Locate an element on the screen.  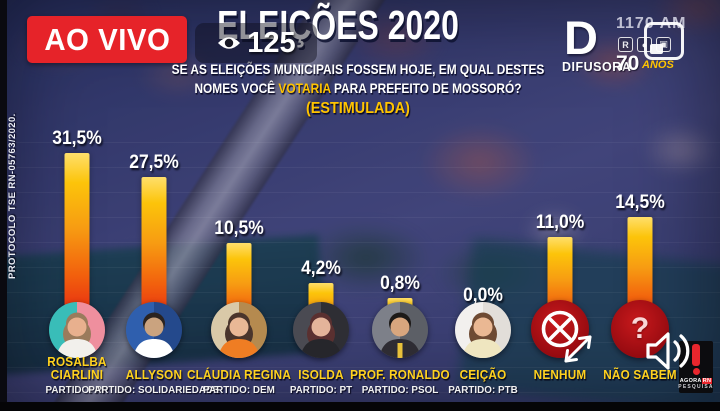
station-years-label: ANOS is located at coordinates (658, 65).